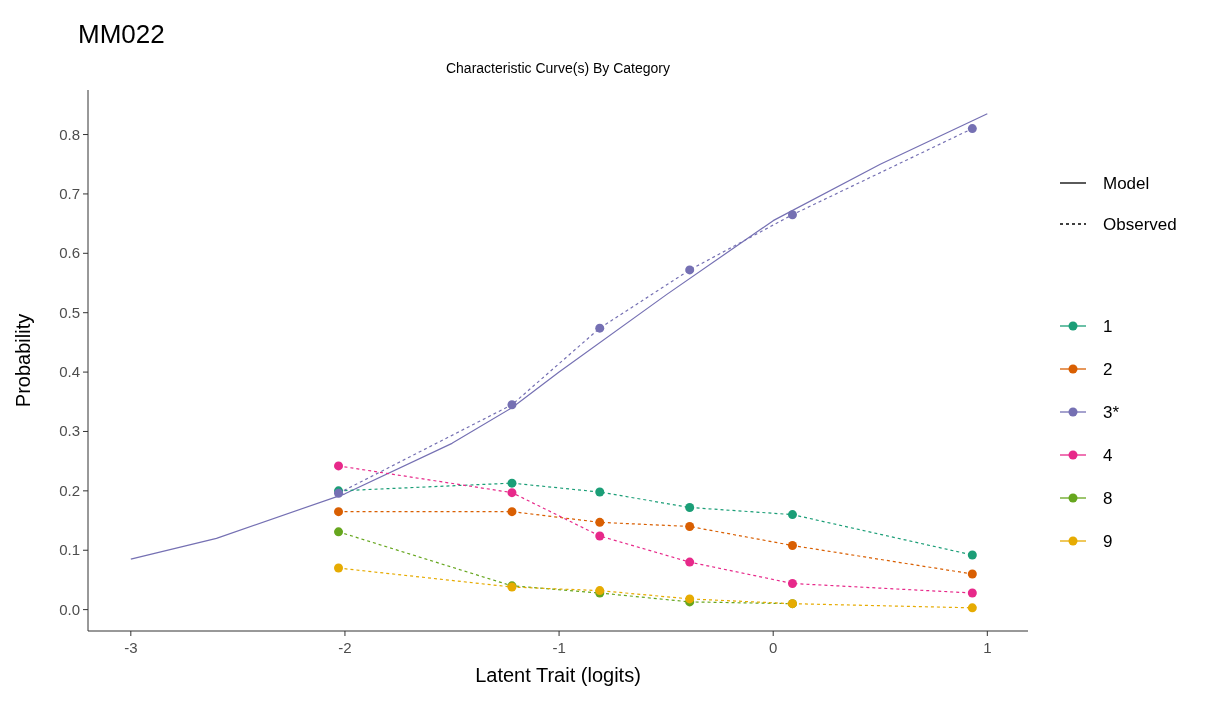 This screenshot has height=702, width=1228. I want to click on text: Observed, so click(1140, 224).